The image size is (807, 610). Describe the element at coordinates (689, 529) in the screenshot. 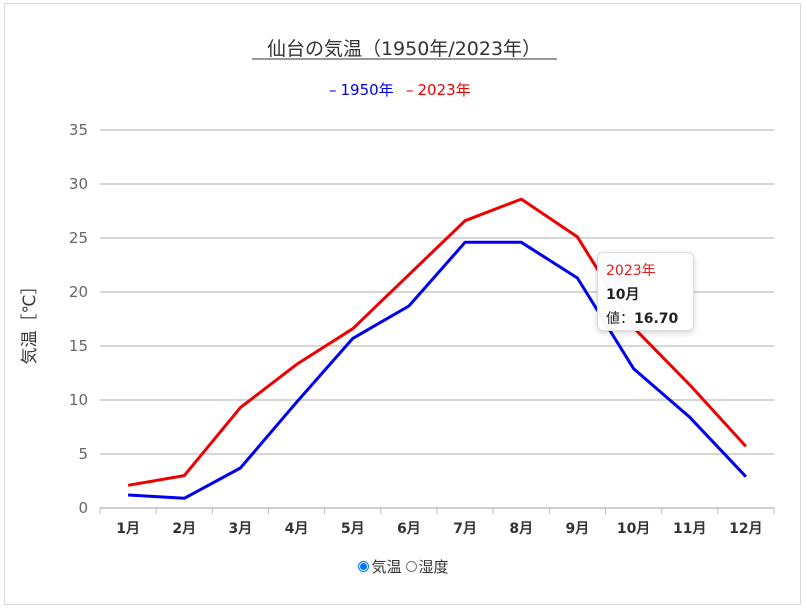

I see `x-tick-label: 11月` at that location.